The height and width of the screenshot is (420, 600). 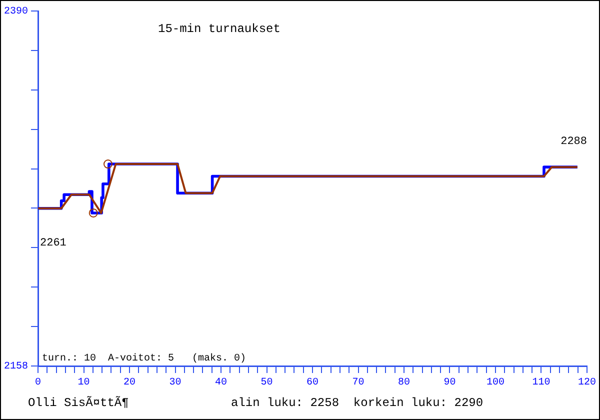 I want to click on x-tick-label: 100, so click(x=495, y=383).